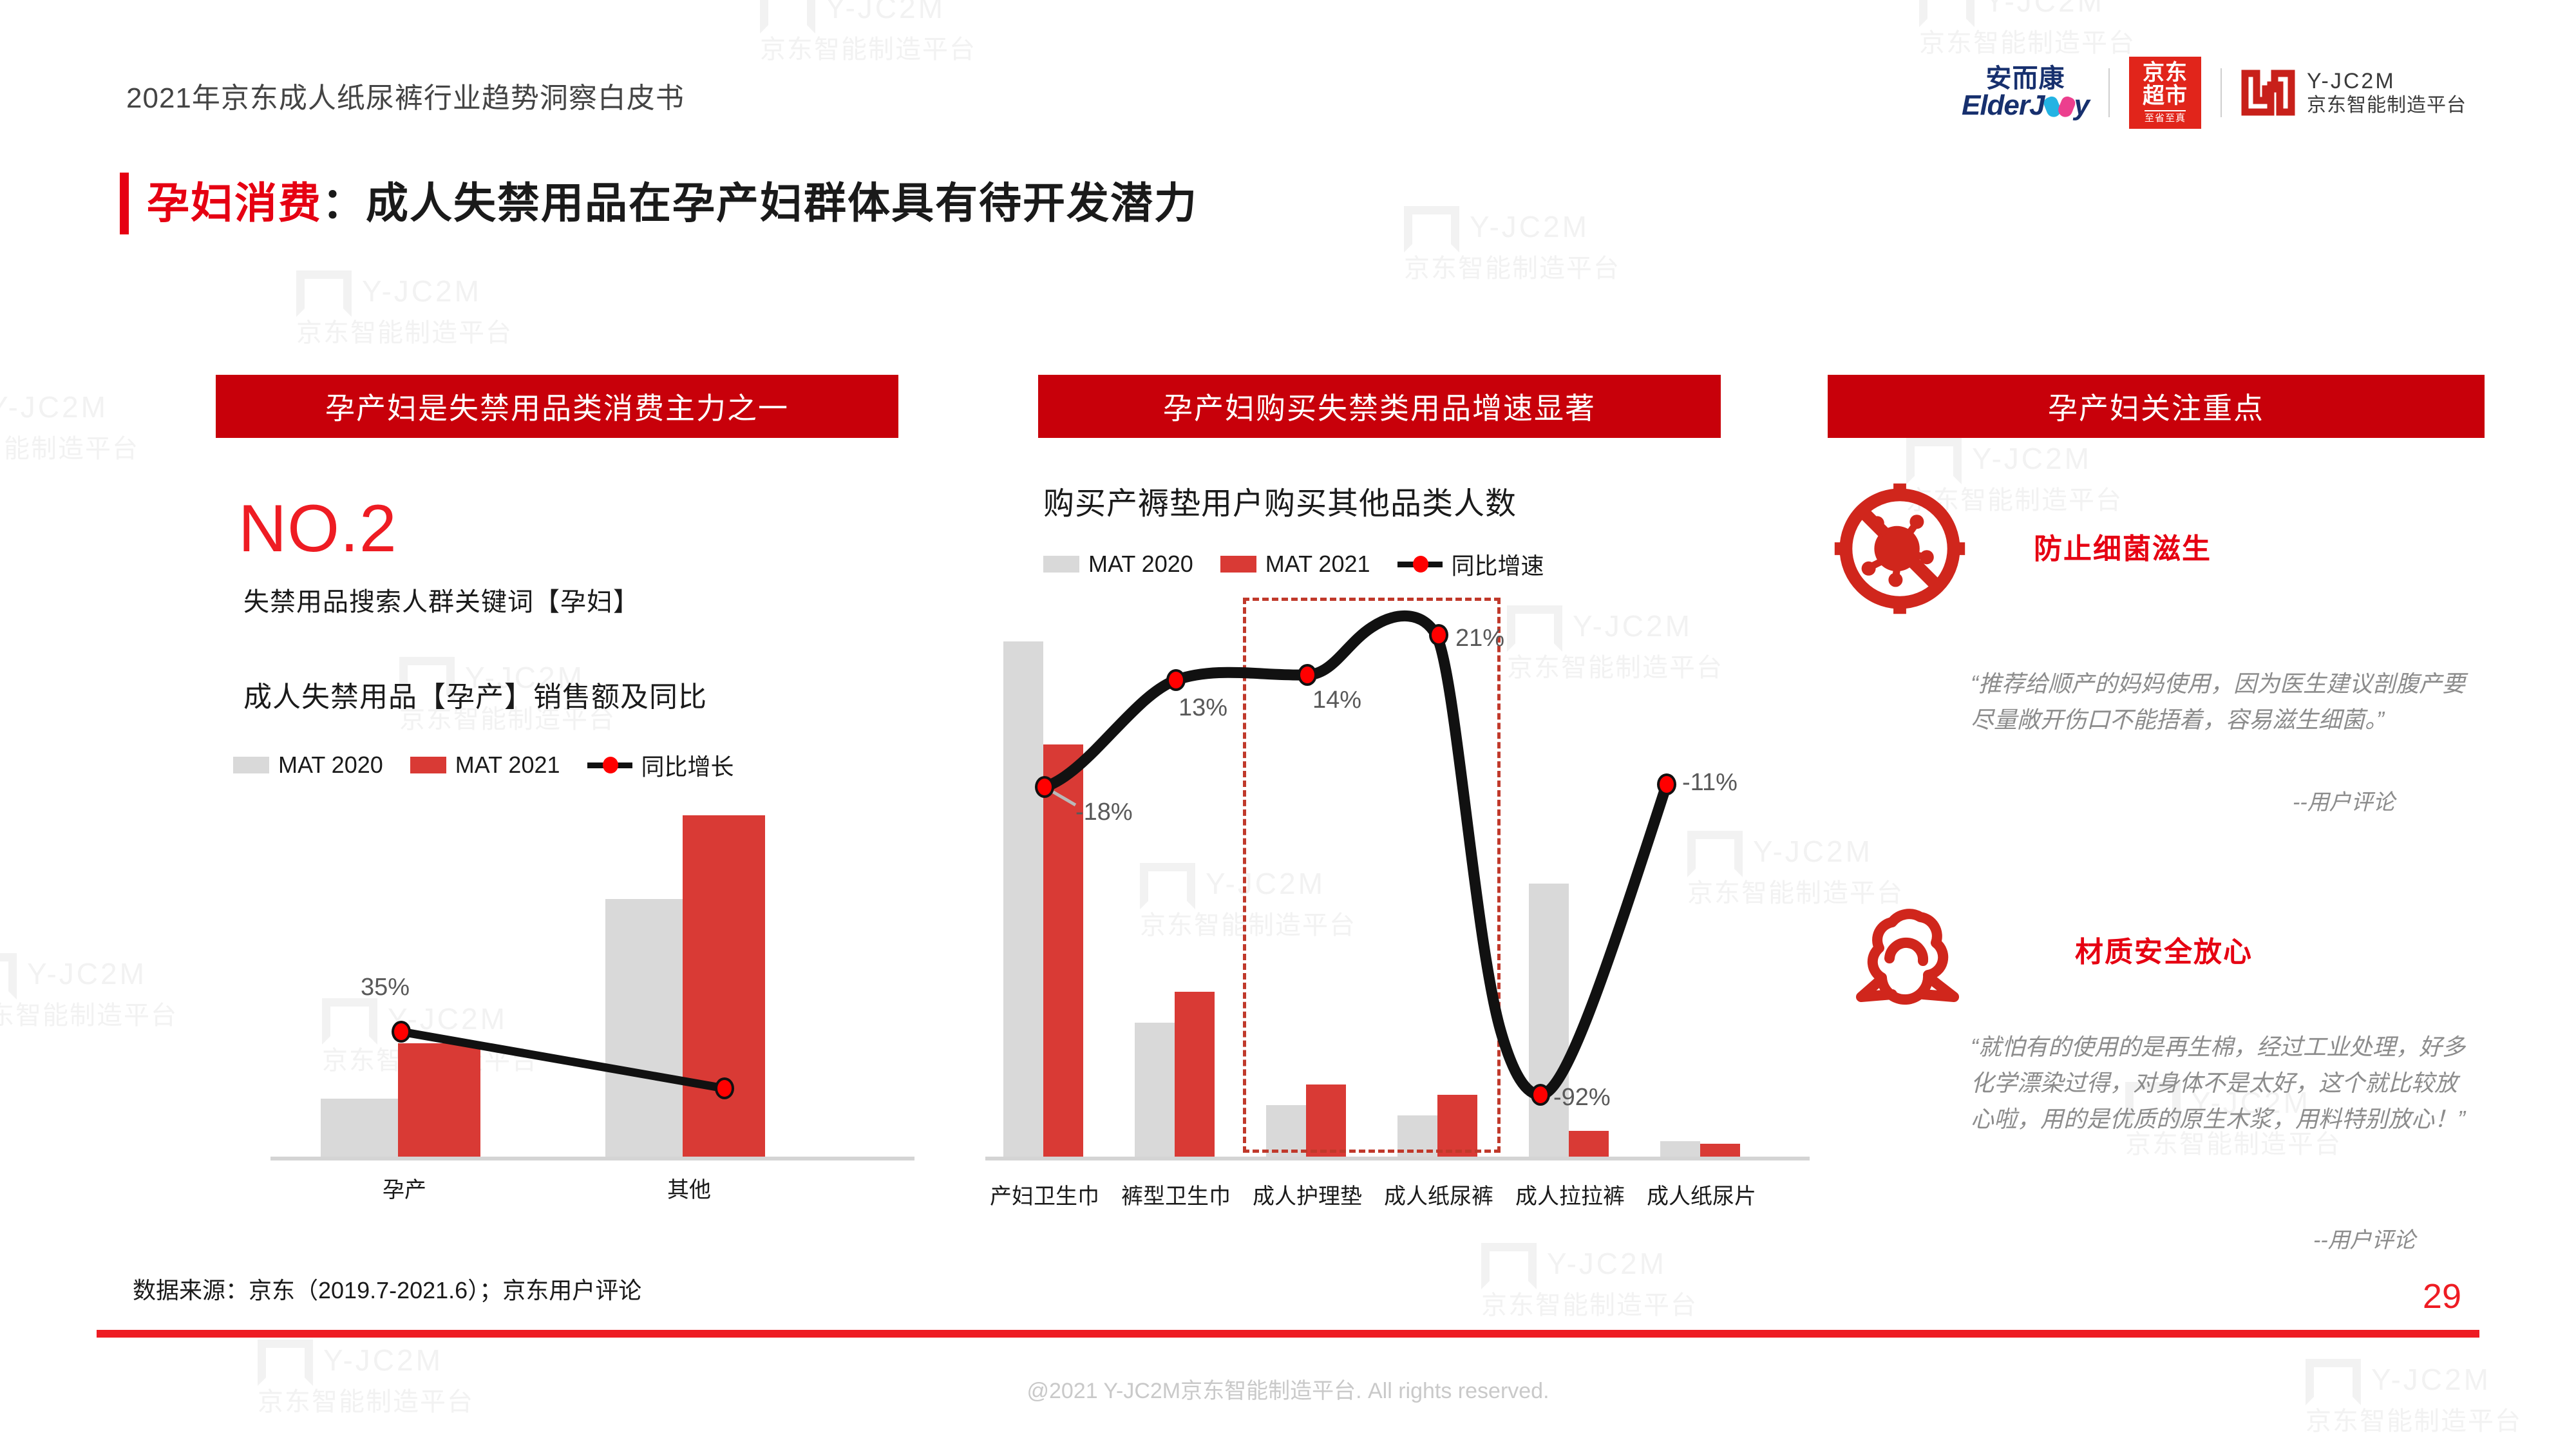 The image size is (2576, 1449). What do you see at coordinates (1480, 638) in the screenshot?
I see `data-label: 21%` at bounding box center [1480, 638].